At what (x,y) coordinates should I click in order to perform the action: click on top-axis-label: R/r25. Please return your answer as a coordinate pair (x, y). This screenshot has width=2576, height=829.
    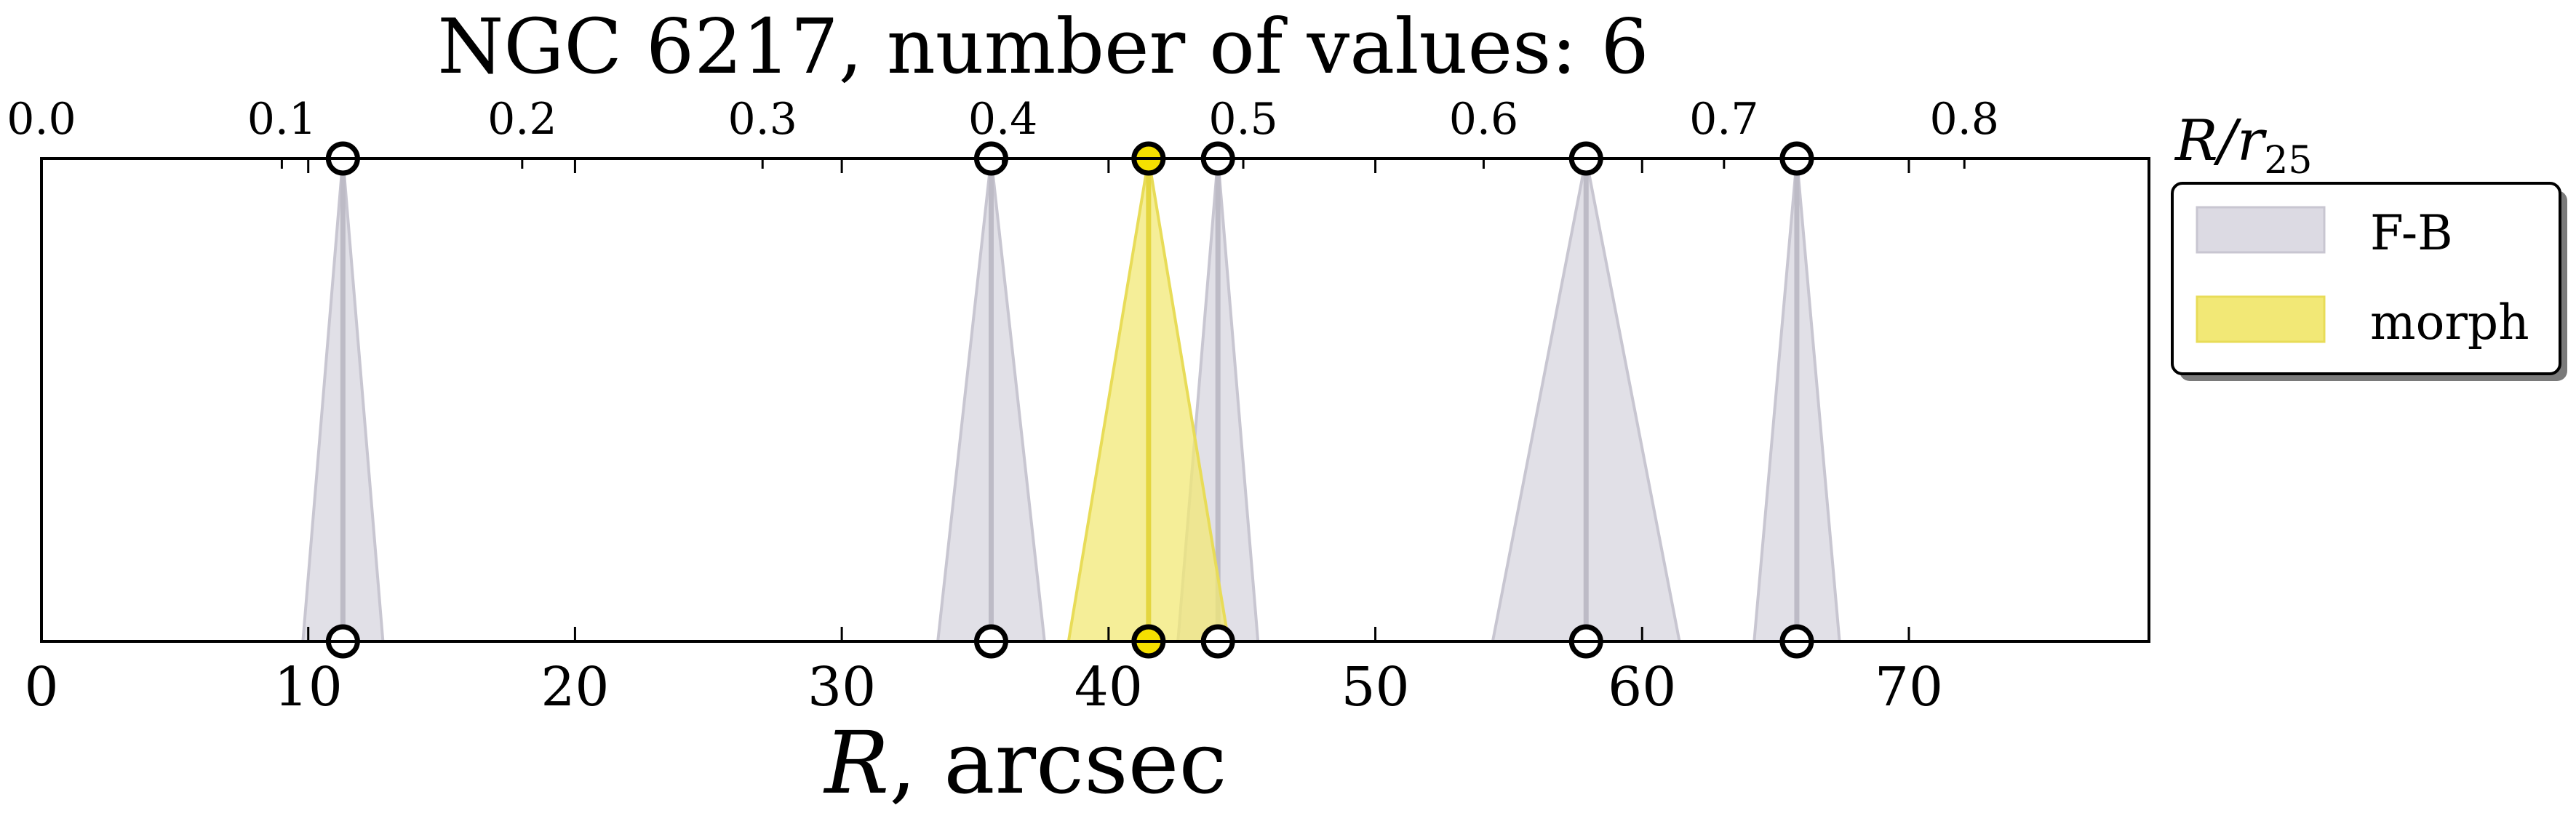
    Looking at the image, I should click on (2243, 145).